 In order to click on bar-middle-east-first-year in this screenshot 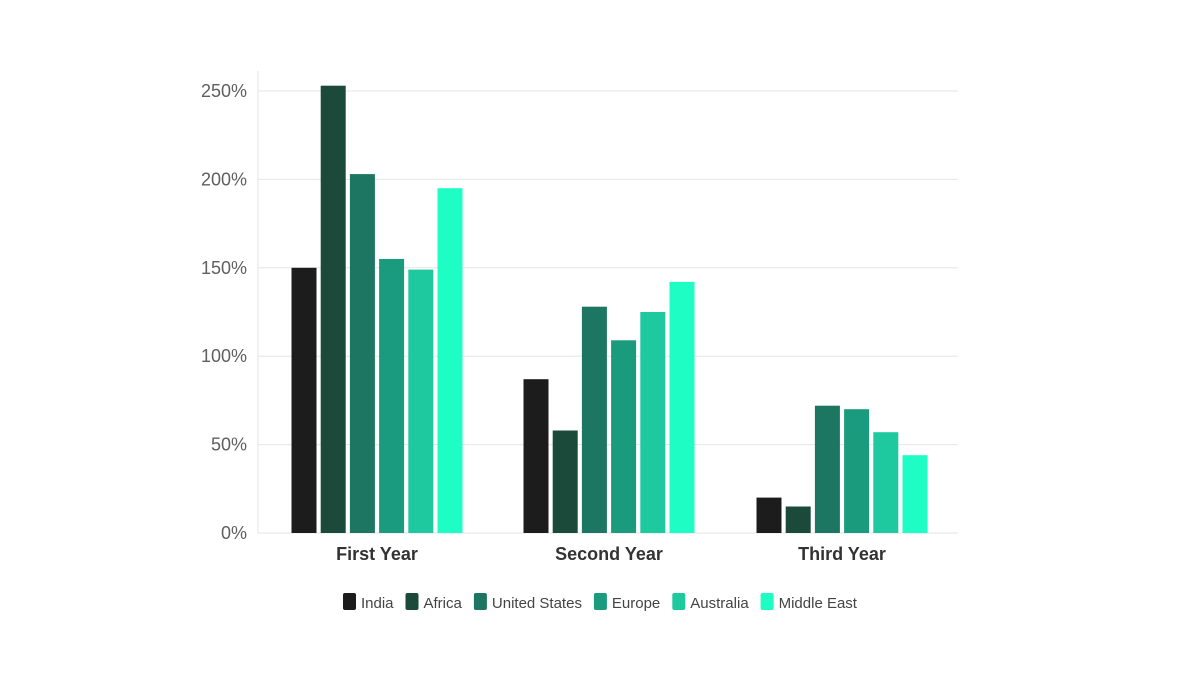, I will do `click(450, 360)`.